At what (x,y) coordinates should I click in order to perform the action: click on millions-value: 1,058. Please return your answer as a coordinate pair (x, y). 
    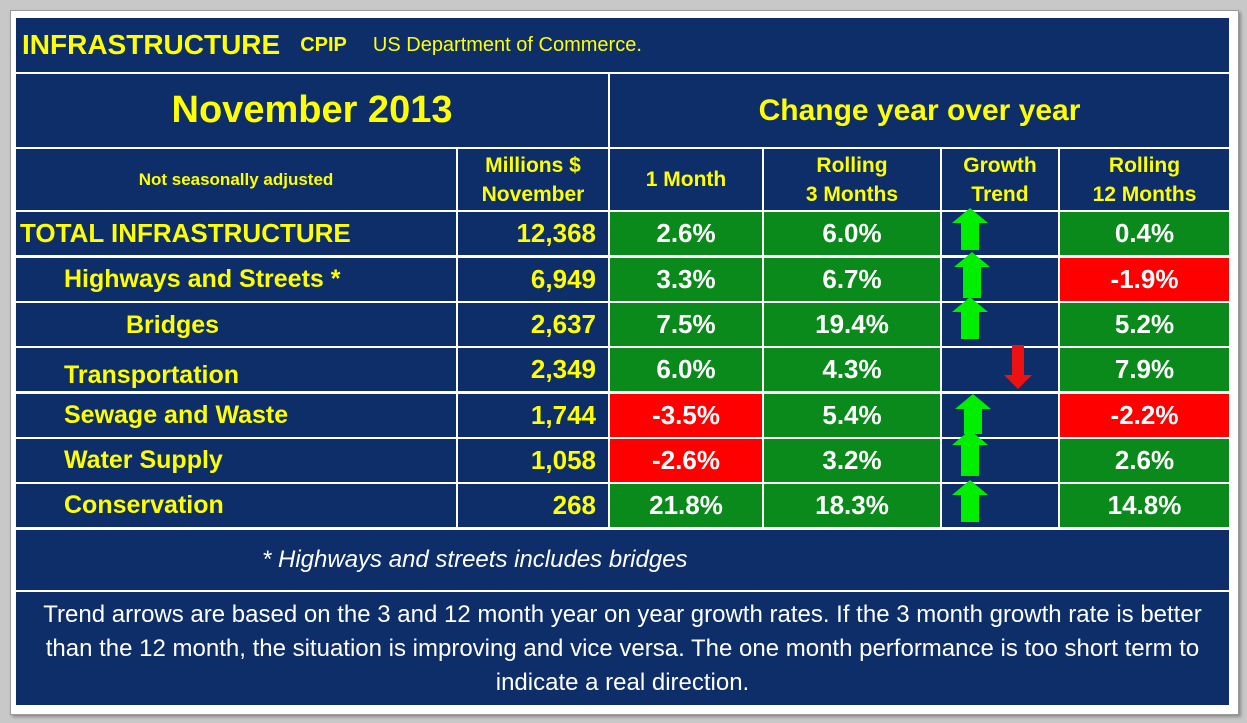
    Looking at the image, I should click on (563, 460).